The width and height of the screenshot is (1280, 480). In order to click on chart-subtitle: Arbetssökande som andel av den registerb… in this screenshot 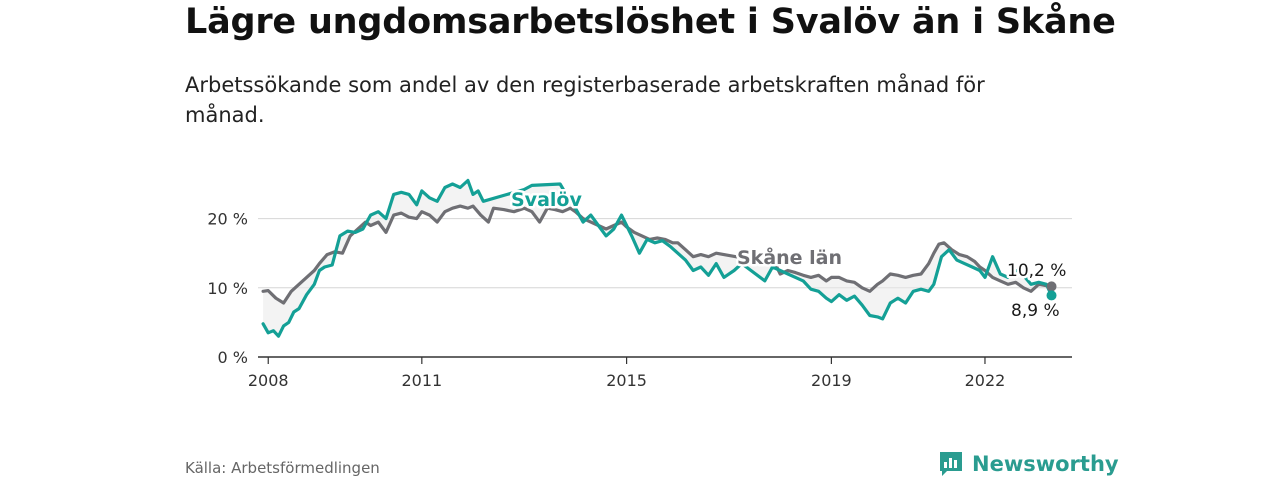, I will do `click(585, 100)`.